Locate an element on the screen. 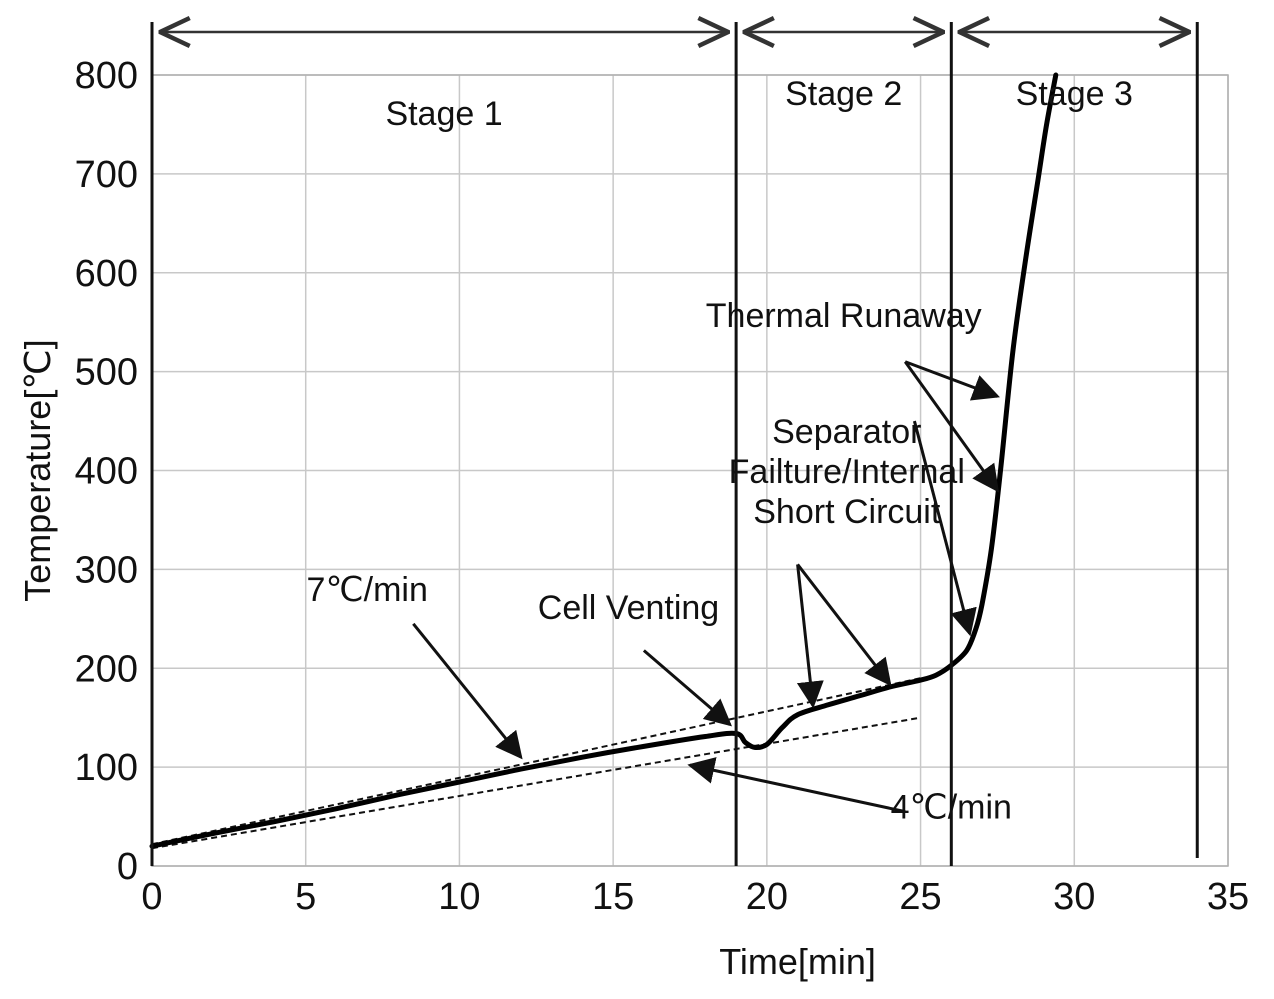  y-tick-label: 100 is located at coordinates (106, 768).